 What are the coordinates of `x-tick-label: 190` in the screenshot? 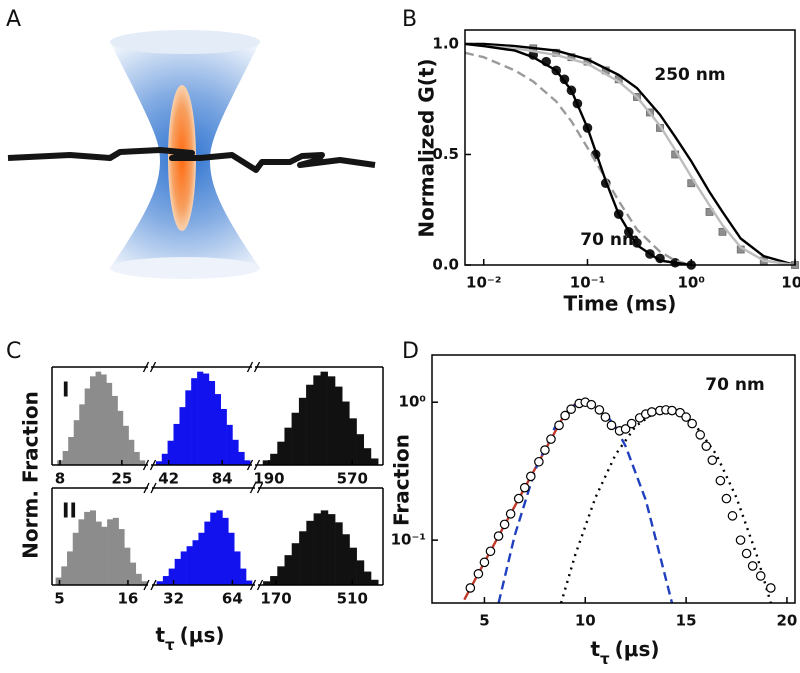 It's located at (268, 479).